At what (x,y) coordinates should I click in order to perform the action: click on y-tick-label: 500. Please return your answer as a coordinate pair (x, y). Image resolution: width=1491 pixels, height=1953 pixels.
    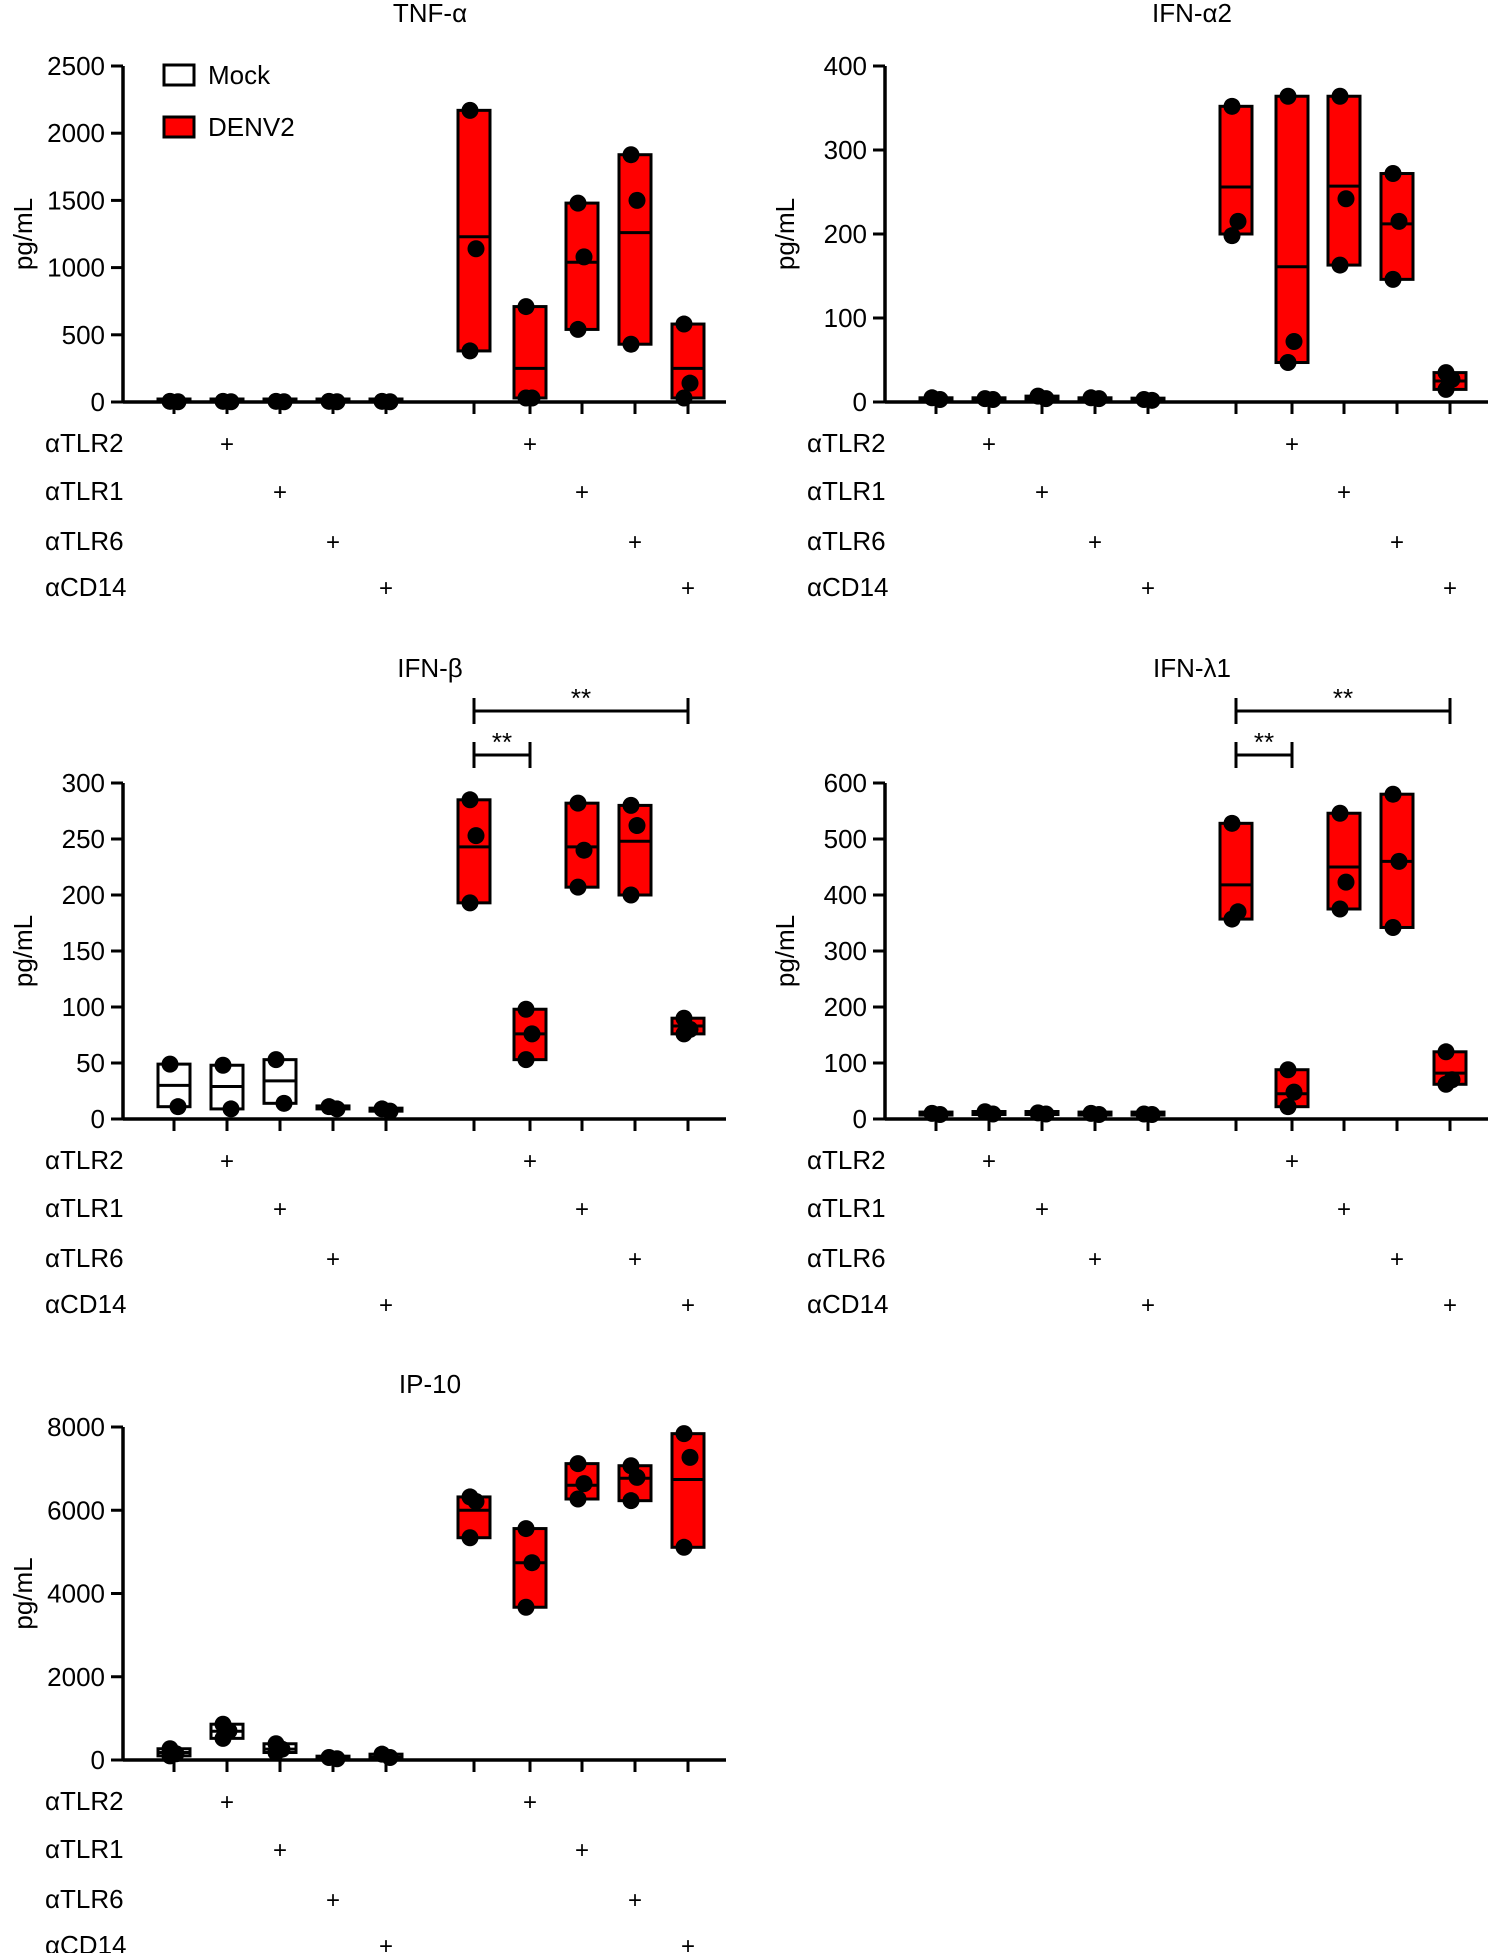
    Looking at the image, I should click on (845, 839).